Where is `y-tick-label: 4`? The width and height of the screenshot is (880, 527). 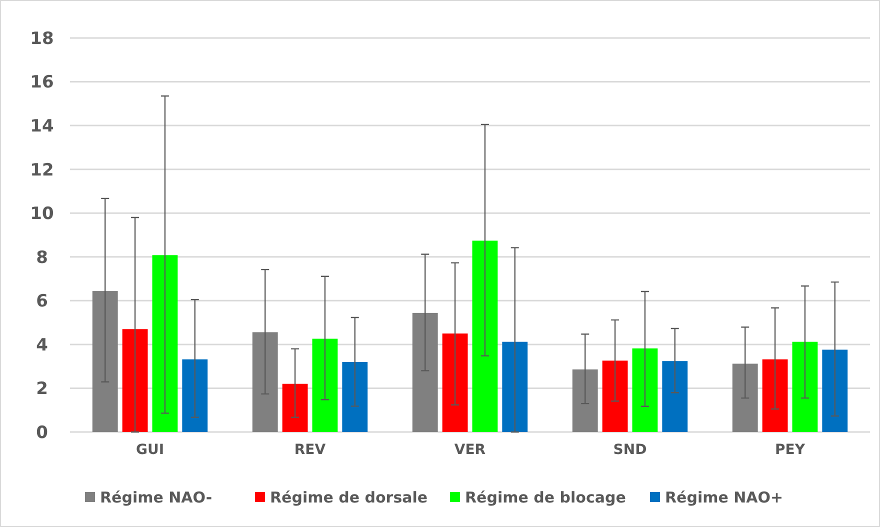 y-tick-label: 4 is located at coordinates (42, 345).